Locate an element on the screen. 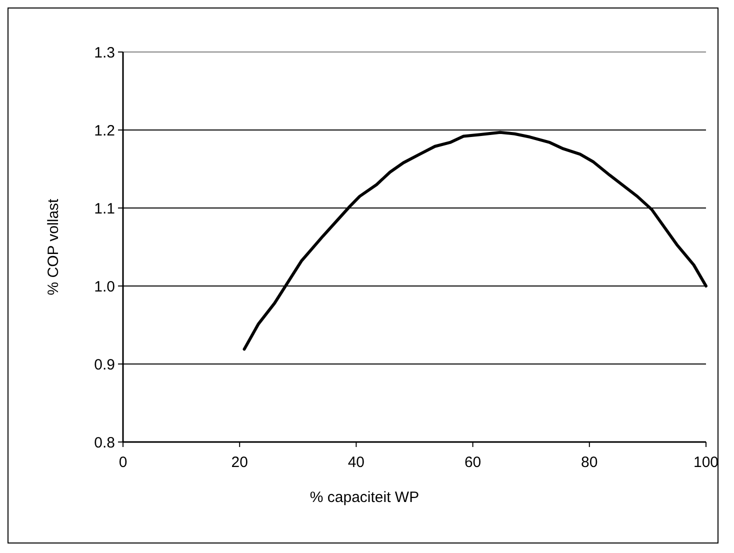 This screenshot has height=553, width=734. y-tick-label: 0.8 is located at coordinates (104, 443).